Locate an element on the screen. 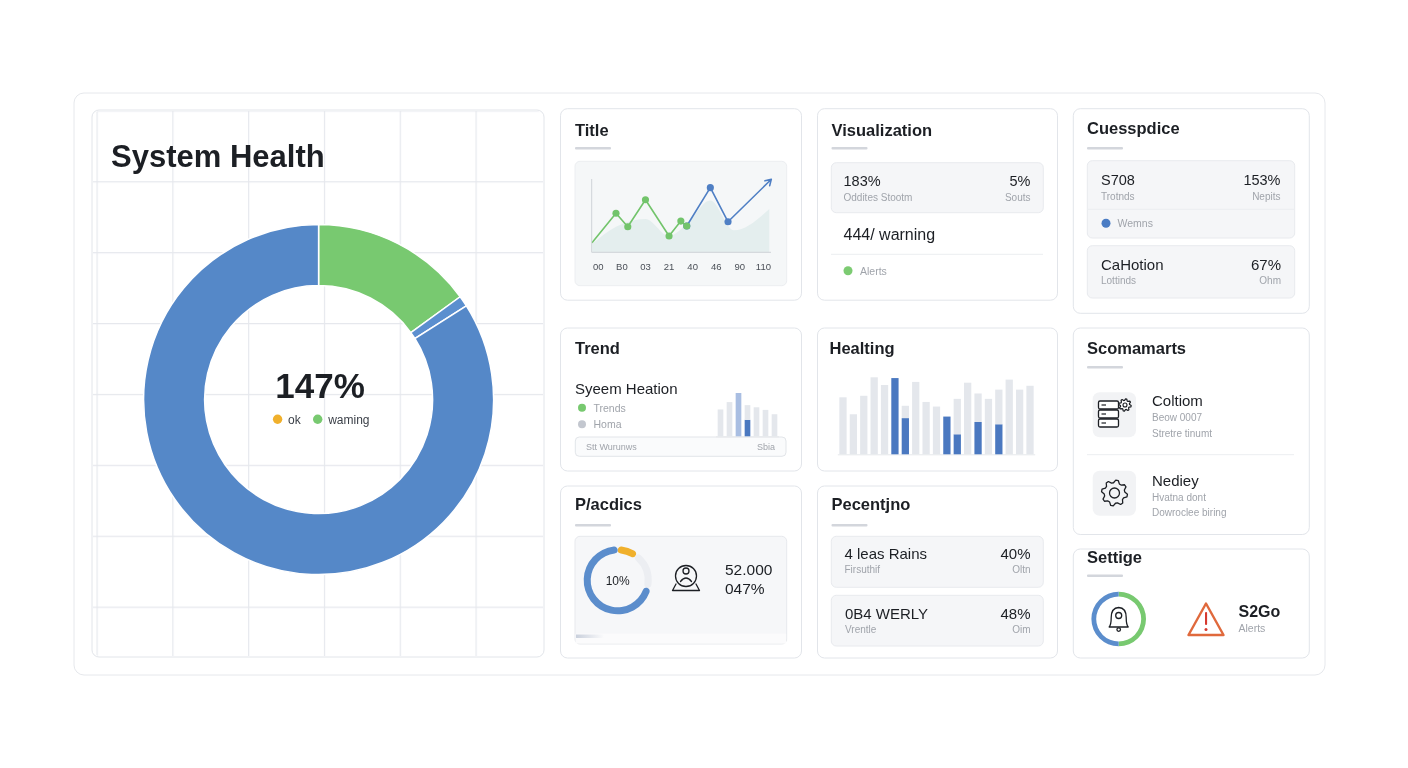 This screenshot has height=768, width=1408. x-tick-label: 00 is located at coordinates (598, 266).